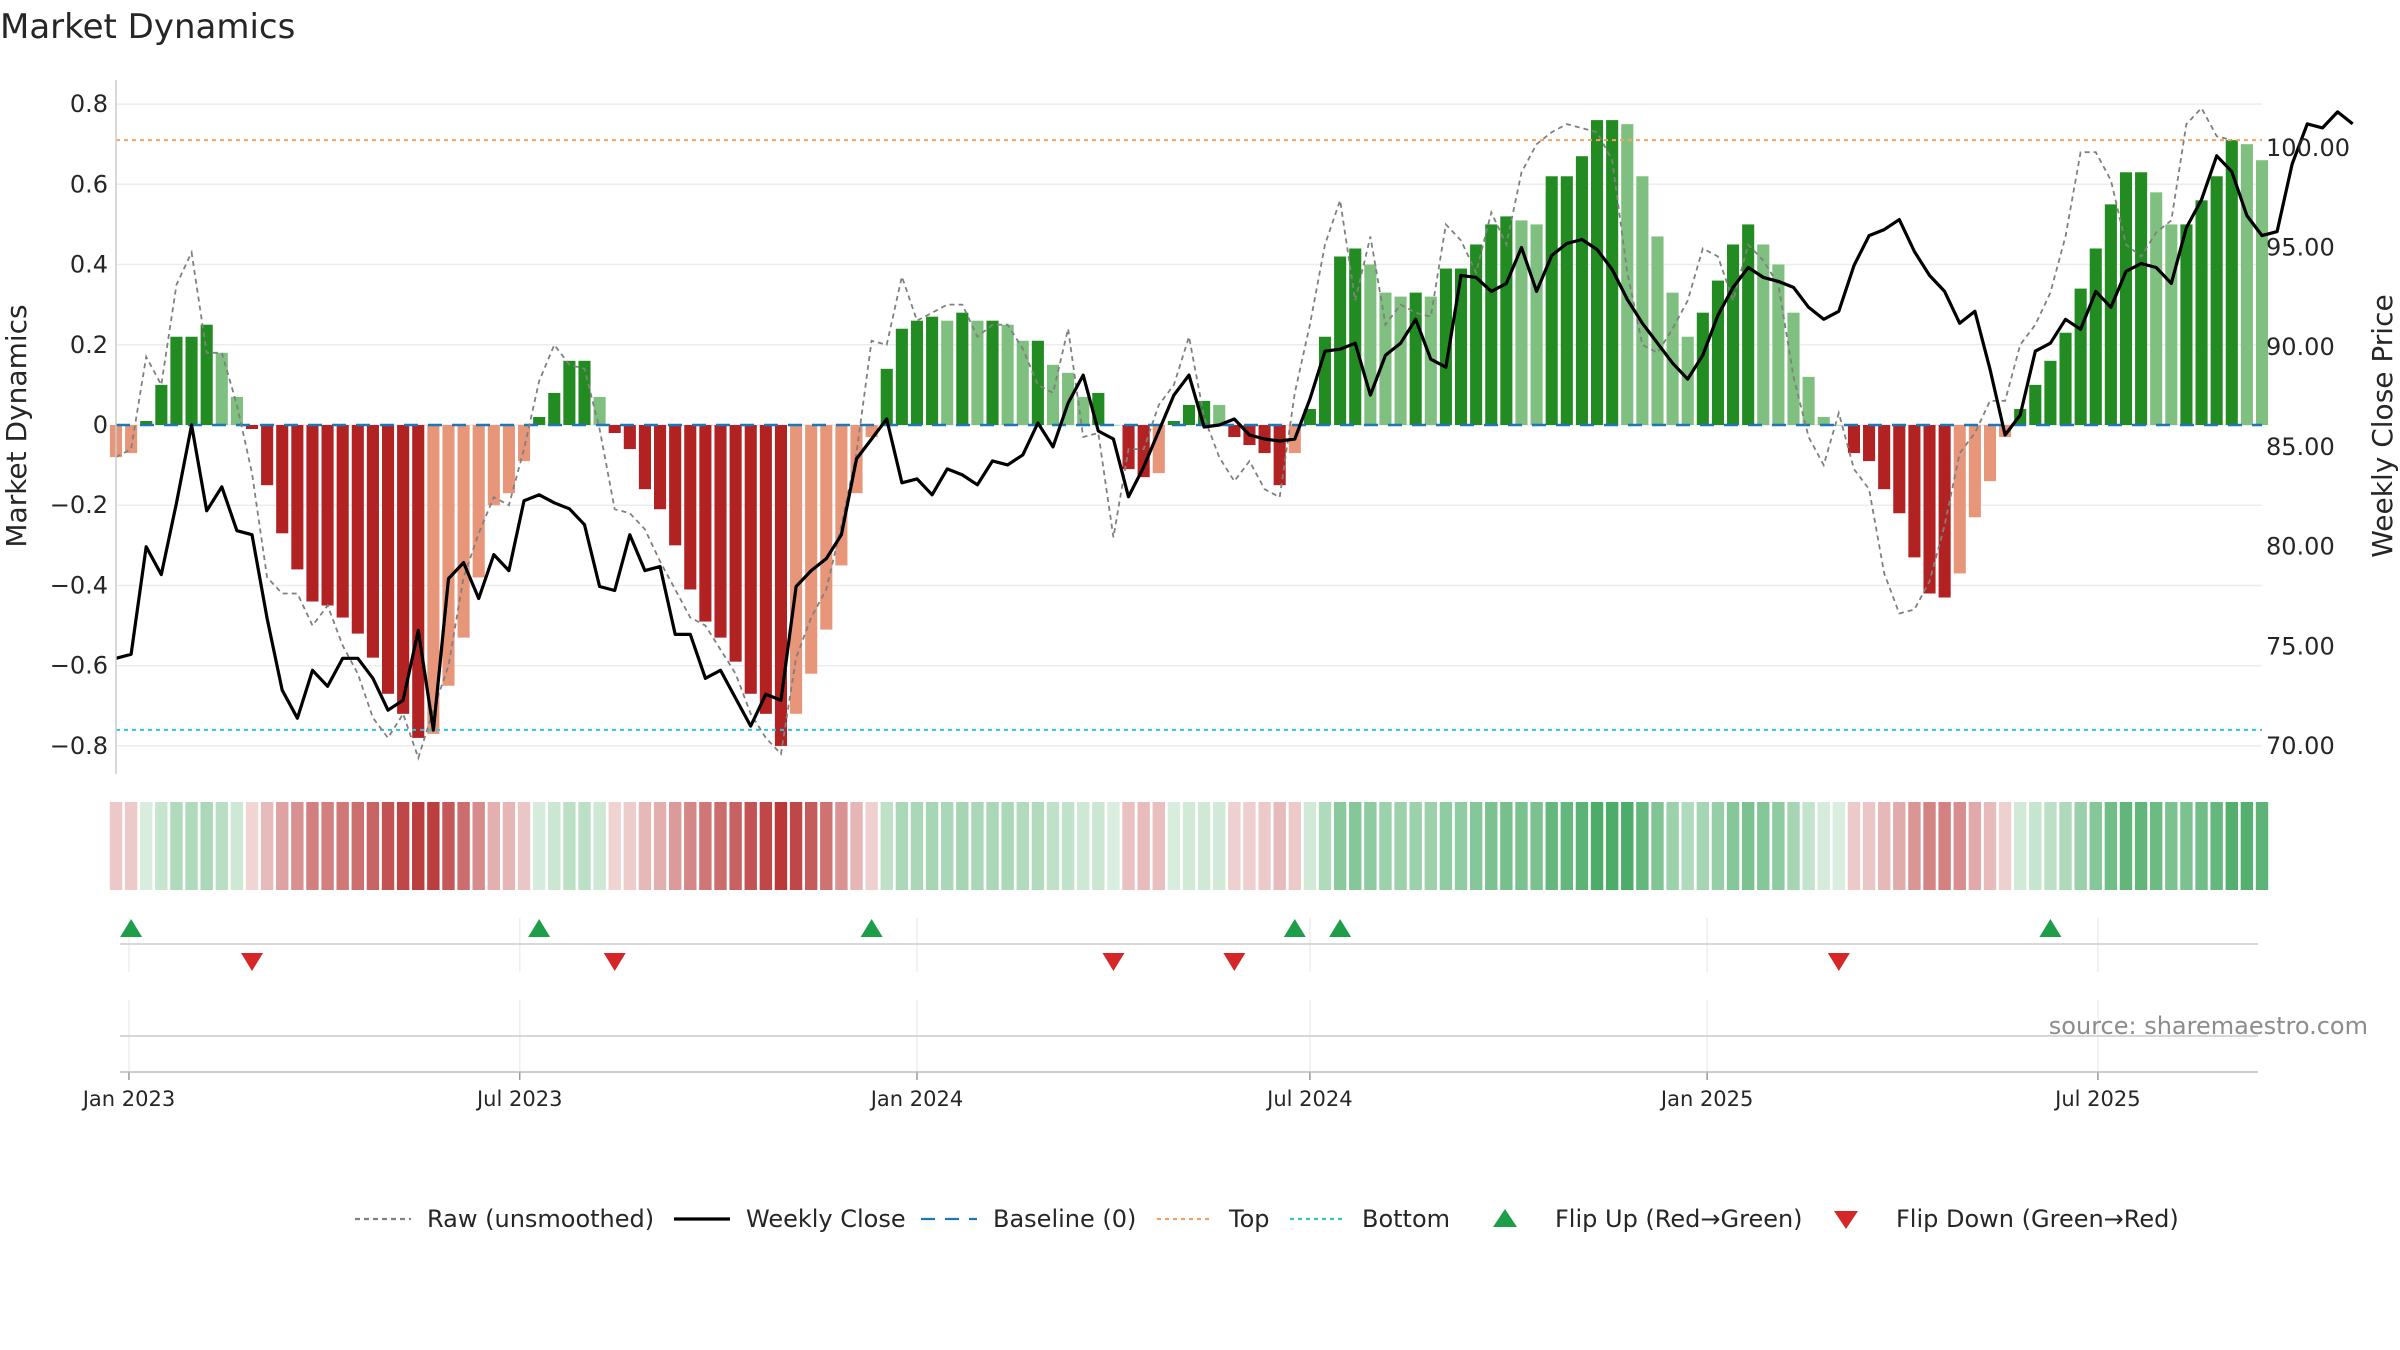  What do you see at coordinates (1028, 1219) in the screenshot?
I see `legend-item-baseline: Baseline (0)` at bounding box center [1028, 1219].